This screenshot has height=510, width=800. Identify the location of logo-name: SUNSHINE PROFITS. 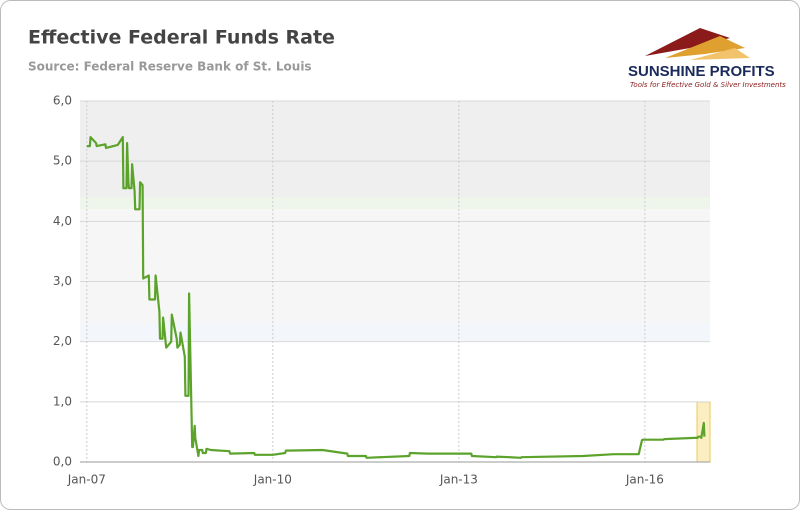
(701, 71).